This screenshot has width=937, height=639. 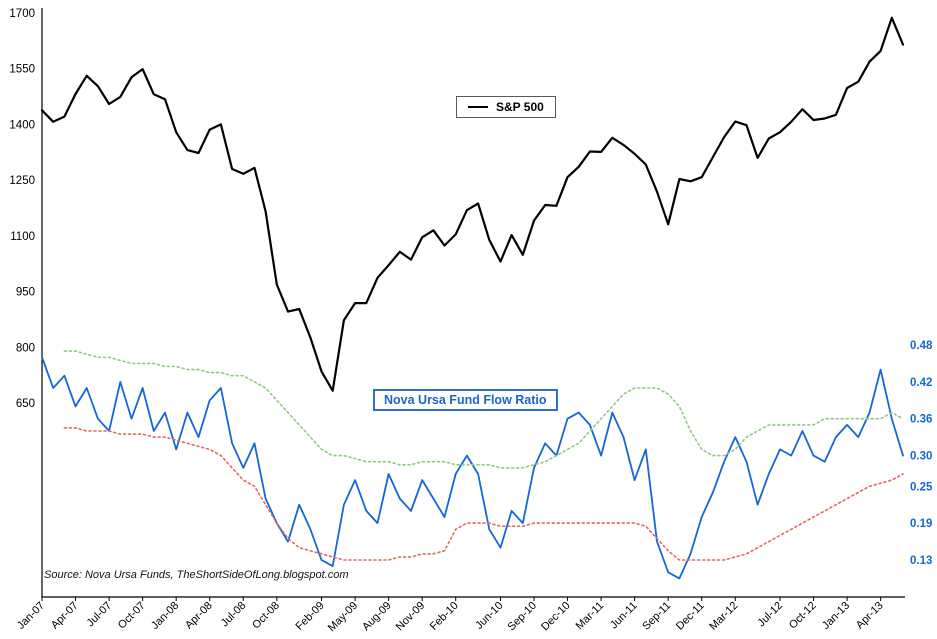 I want to click on ratio-label-text: Nova Ursa Fund Flow Ratio, so click(x=465, y=400).